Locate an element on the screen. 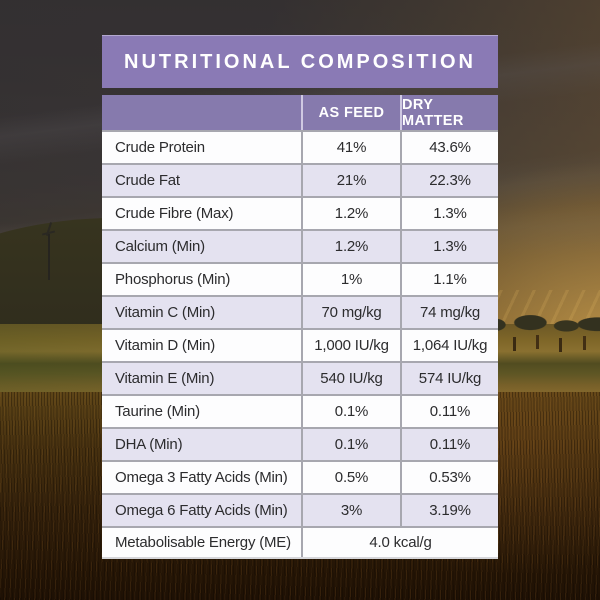 The height and width of the screenshot is (600, 600). header-cell-as-feed: AS FEED is located at coordinates (350, 112).